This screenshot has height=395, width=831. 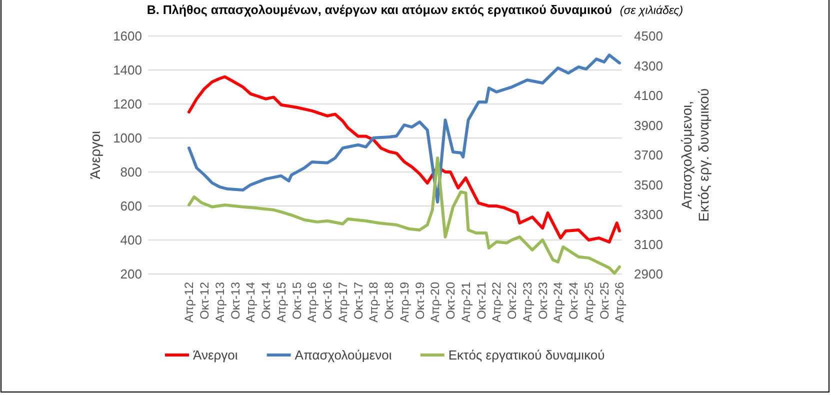 I want to click on x-tick-label: Απρ-15, so click(x=281, y=302).